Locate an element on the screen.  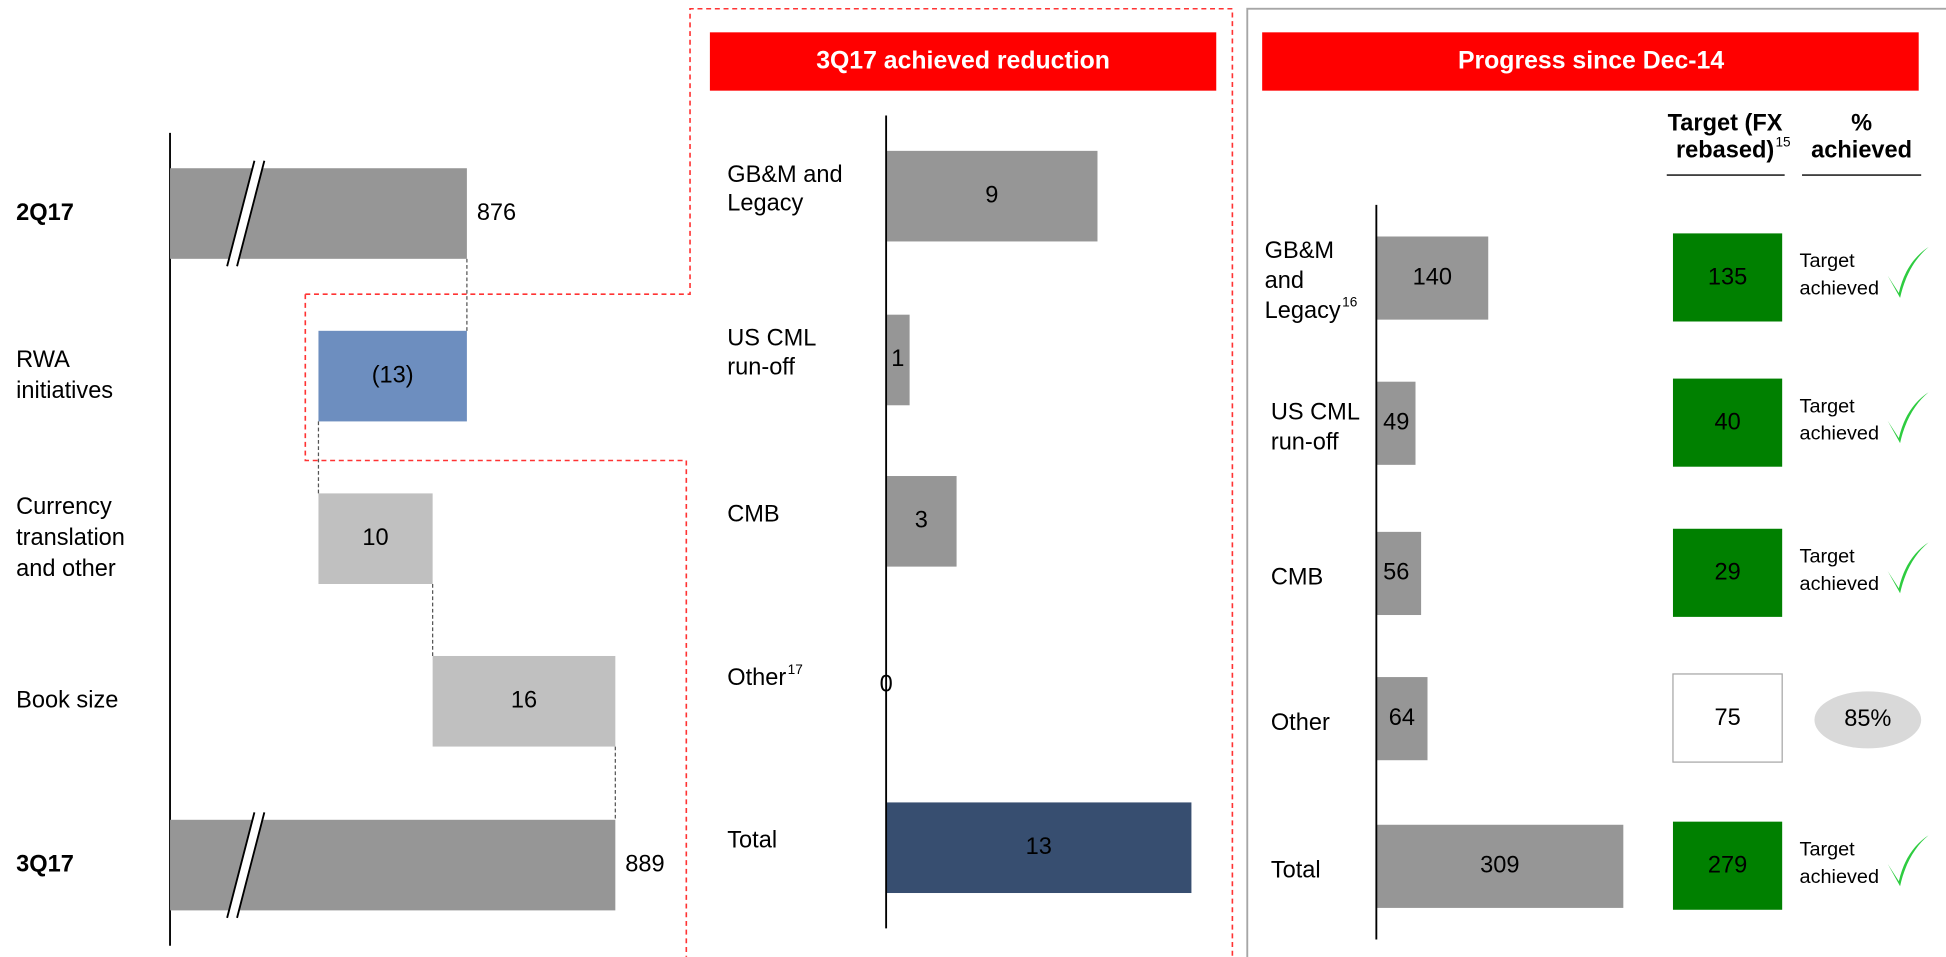
panel-title: Progress since Dec-14 is located at coordinates (1591, 61).